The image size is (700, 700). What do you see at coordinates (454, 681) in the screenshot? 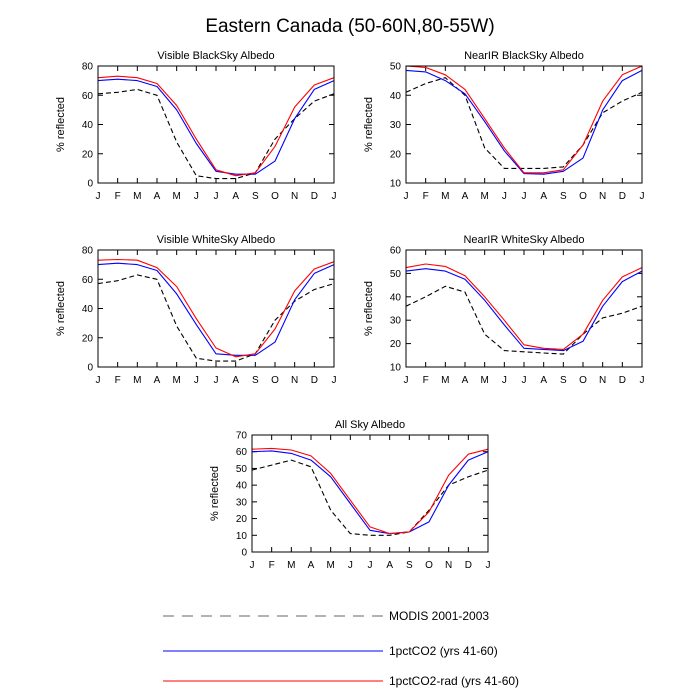
I see `legend-label: 1pctCO2-rad (yrs 41-60)` at bounding box center [454, 681].